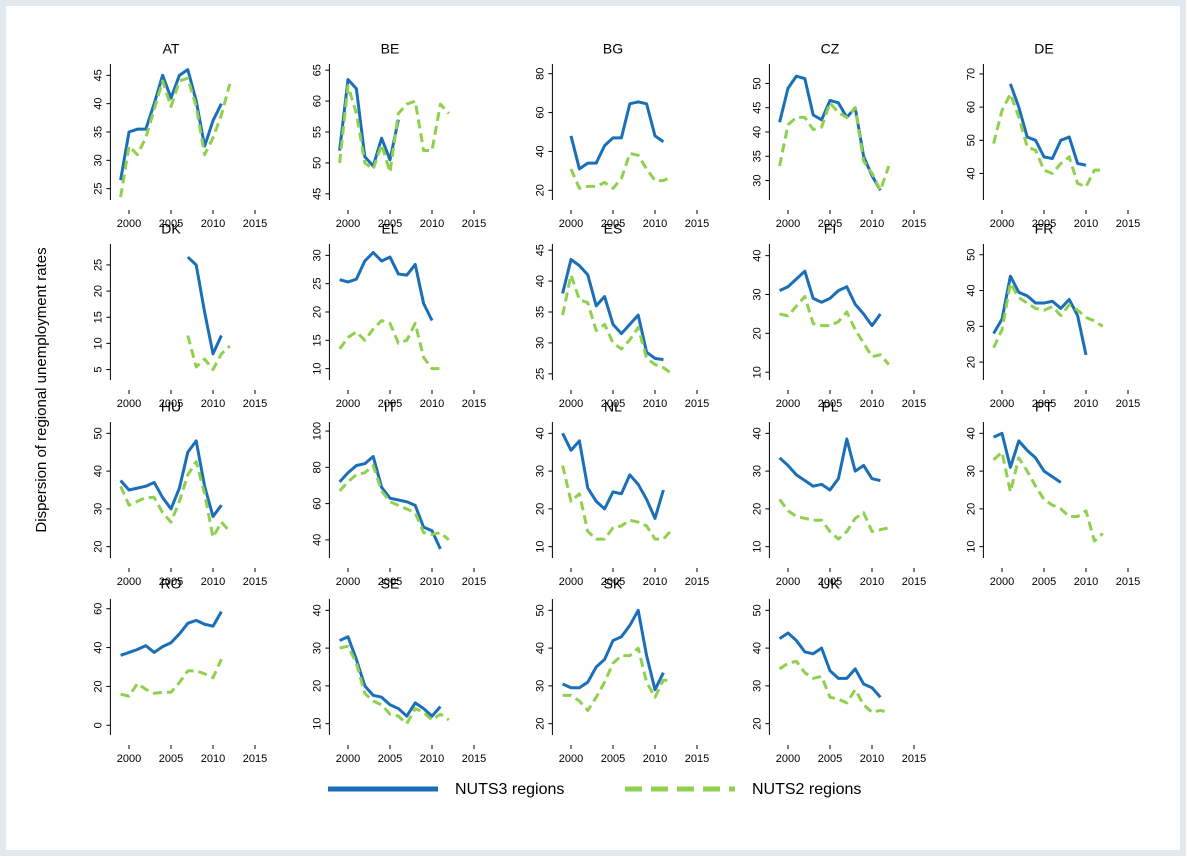 This screenshot has width=1188, height=857. I want to click on panel-title: UK, so click(830, 584).